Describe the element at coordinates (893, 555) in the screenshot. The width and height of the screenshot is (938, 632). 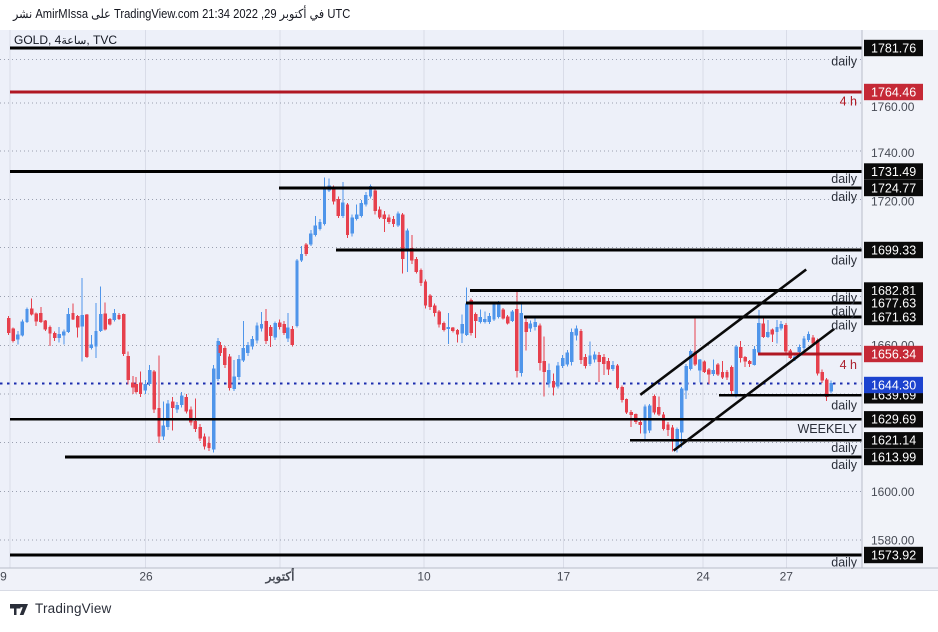
I see `svg-text: 1573.92` at that location.